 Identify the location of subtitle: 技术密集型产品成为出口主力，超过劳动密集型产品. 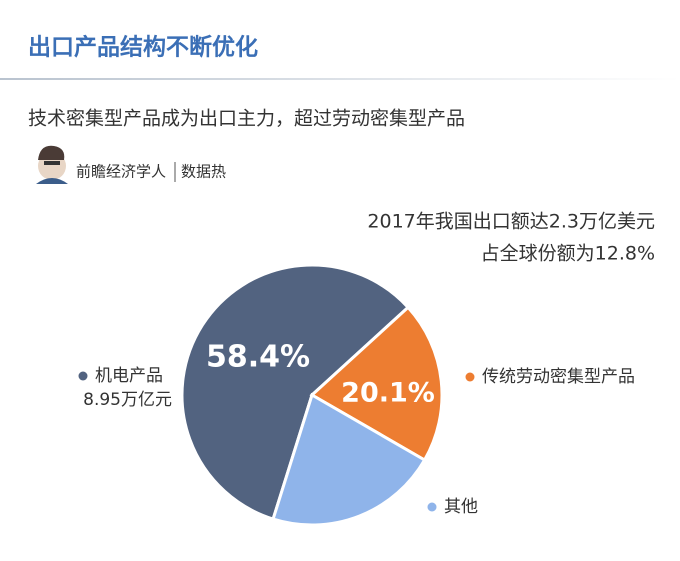
(246, 119).